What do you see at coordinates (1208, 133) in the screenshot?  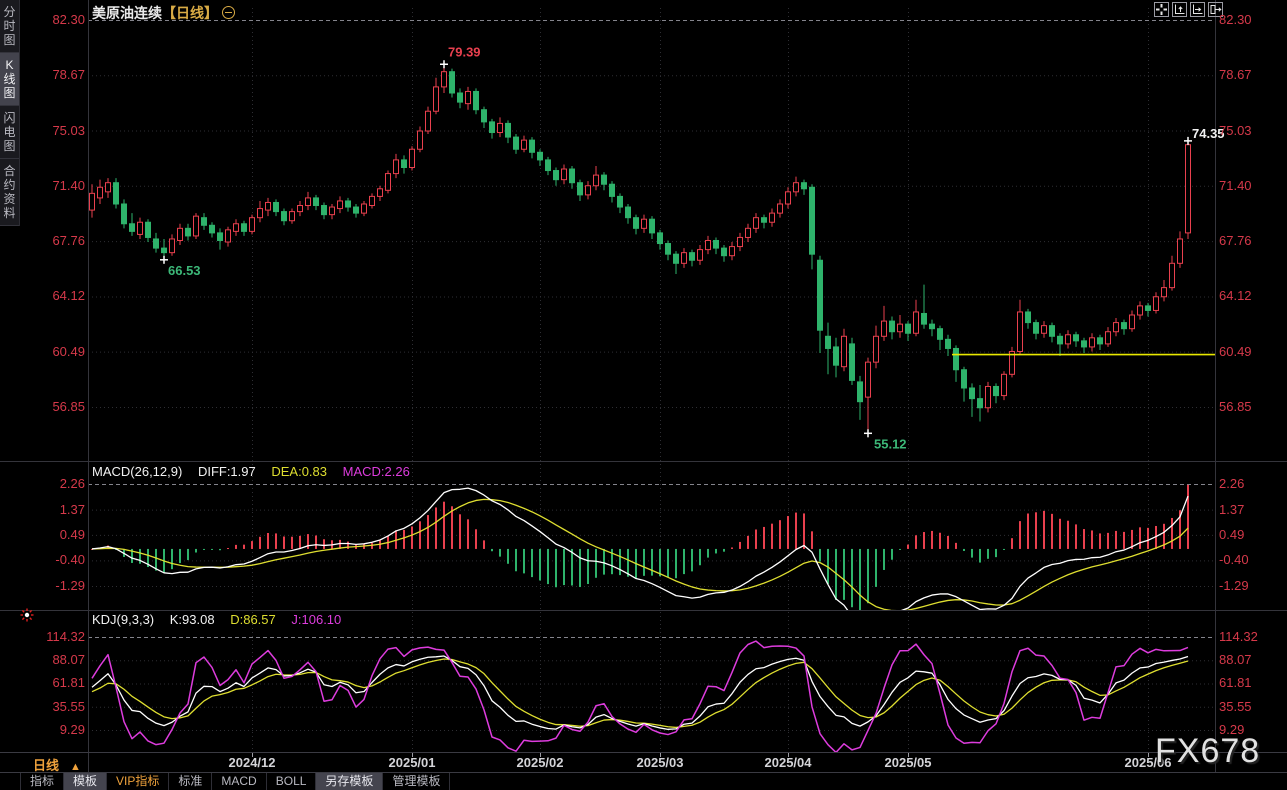 I see `price-annotation: 74.35` at bounding box center [1208, 133].